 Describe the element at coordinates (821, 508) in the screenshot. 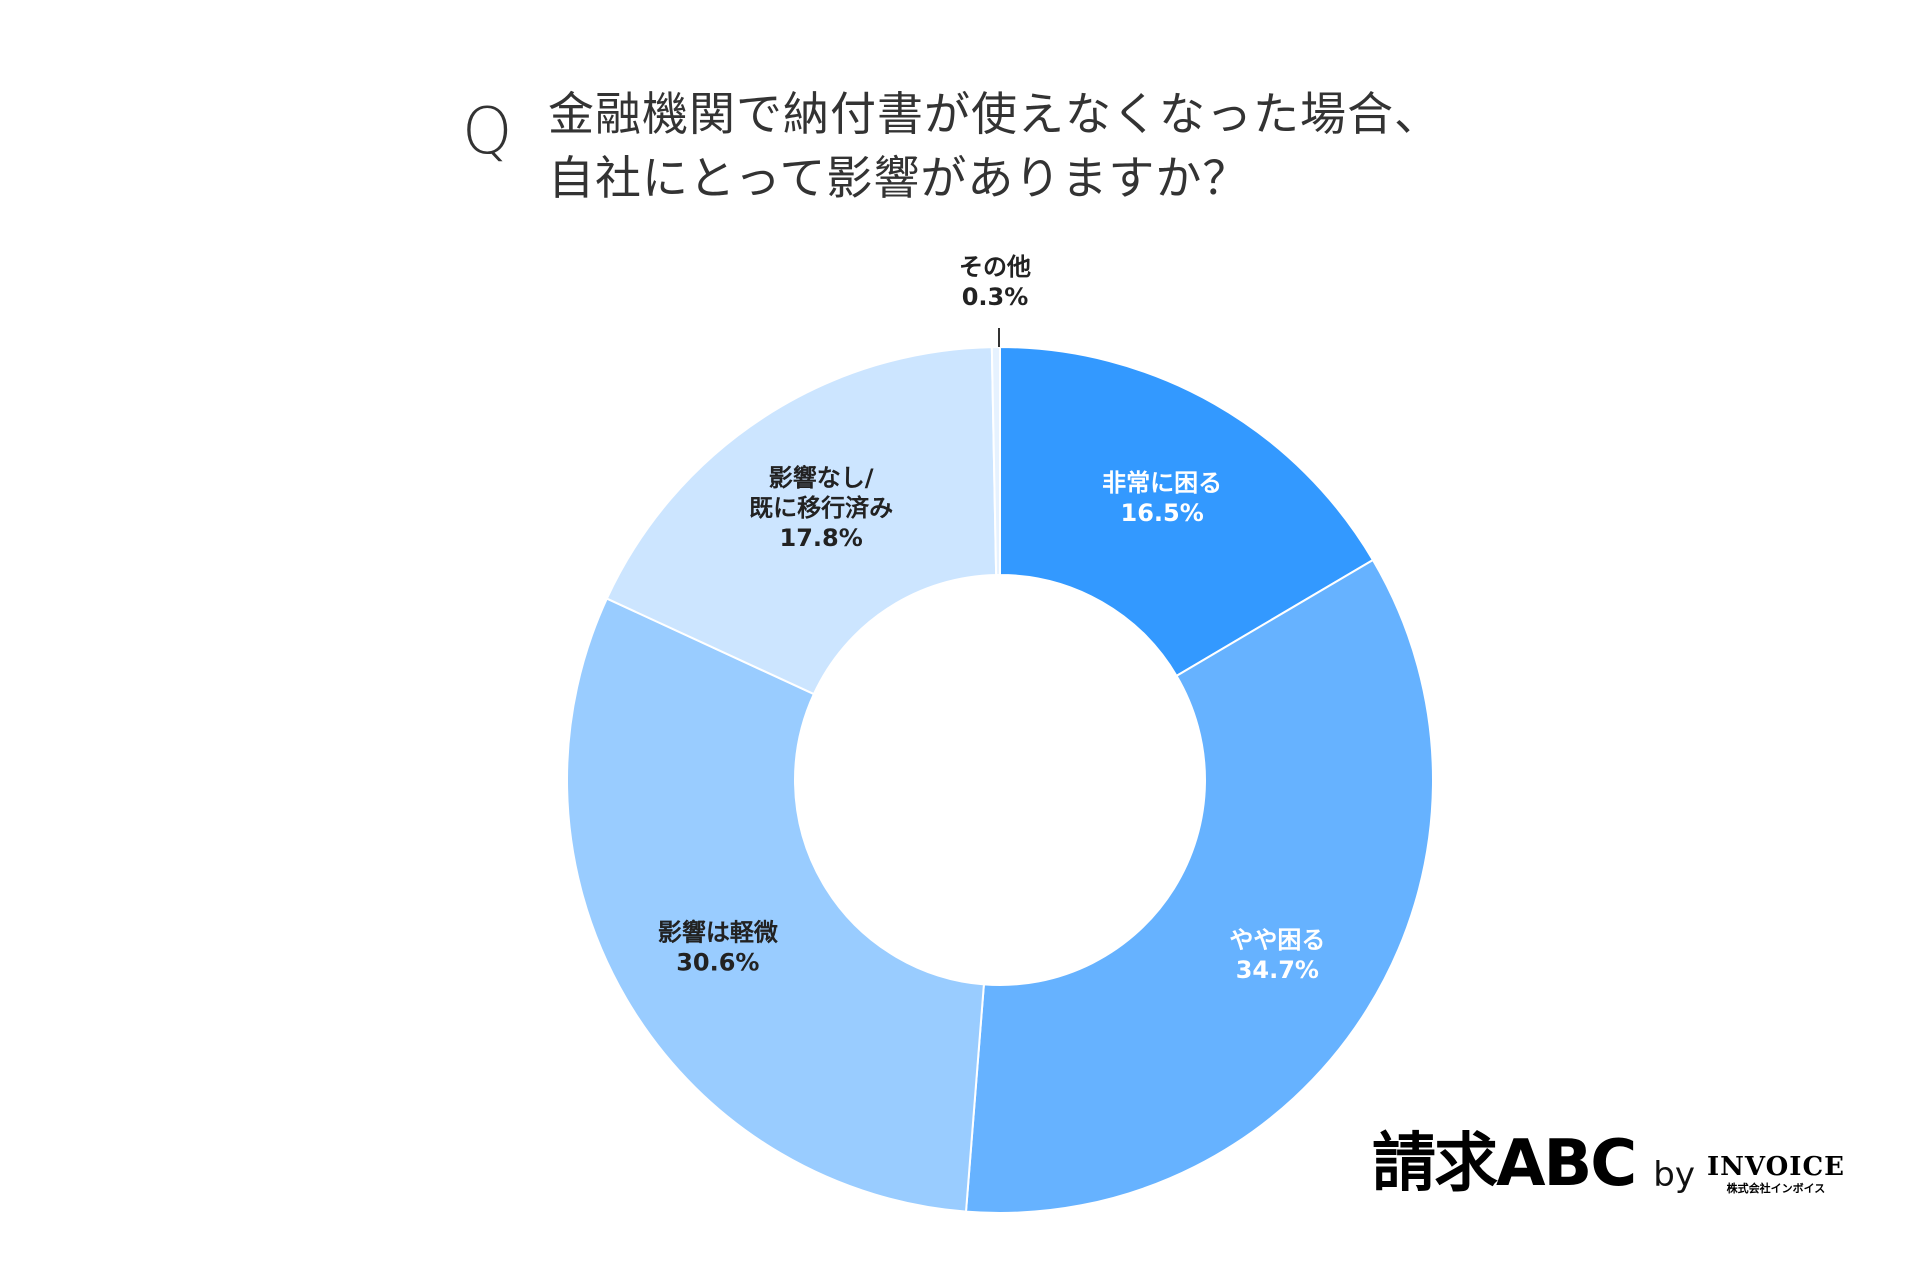

I see `slice-category-label-3: 既に移行済み` at that location.